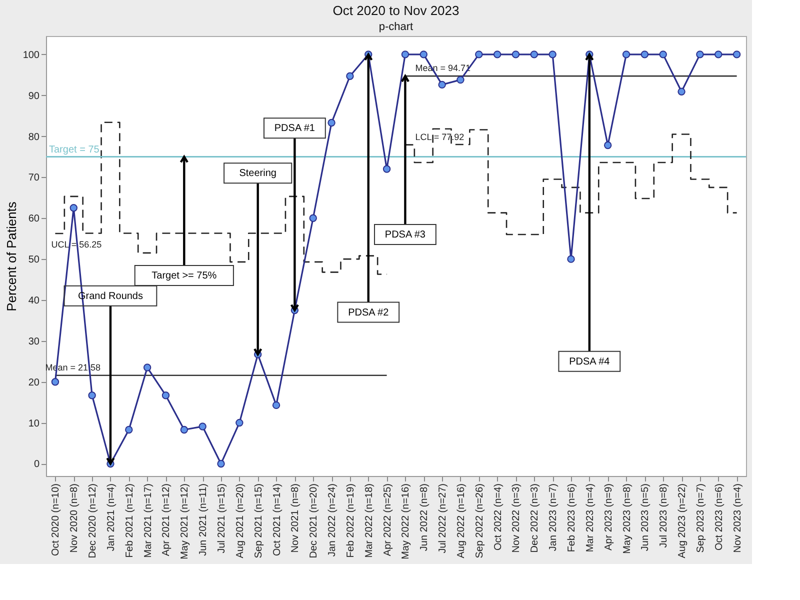 This screenshot has width=800, height=600. What do you see at coordinates (682, 521) in the screenshot?
I see `x-tick-label: Aug 2023 (n=22)` at bounding box center [682, 521].